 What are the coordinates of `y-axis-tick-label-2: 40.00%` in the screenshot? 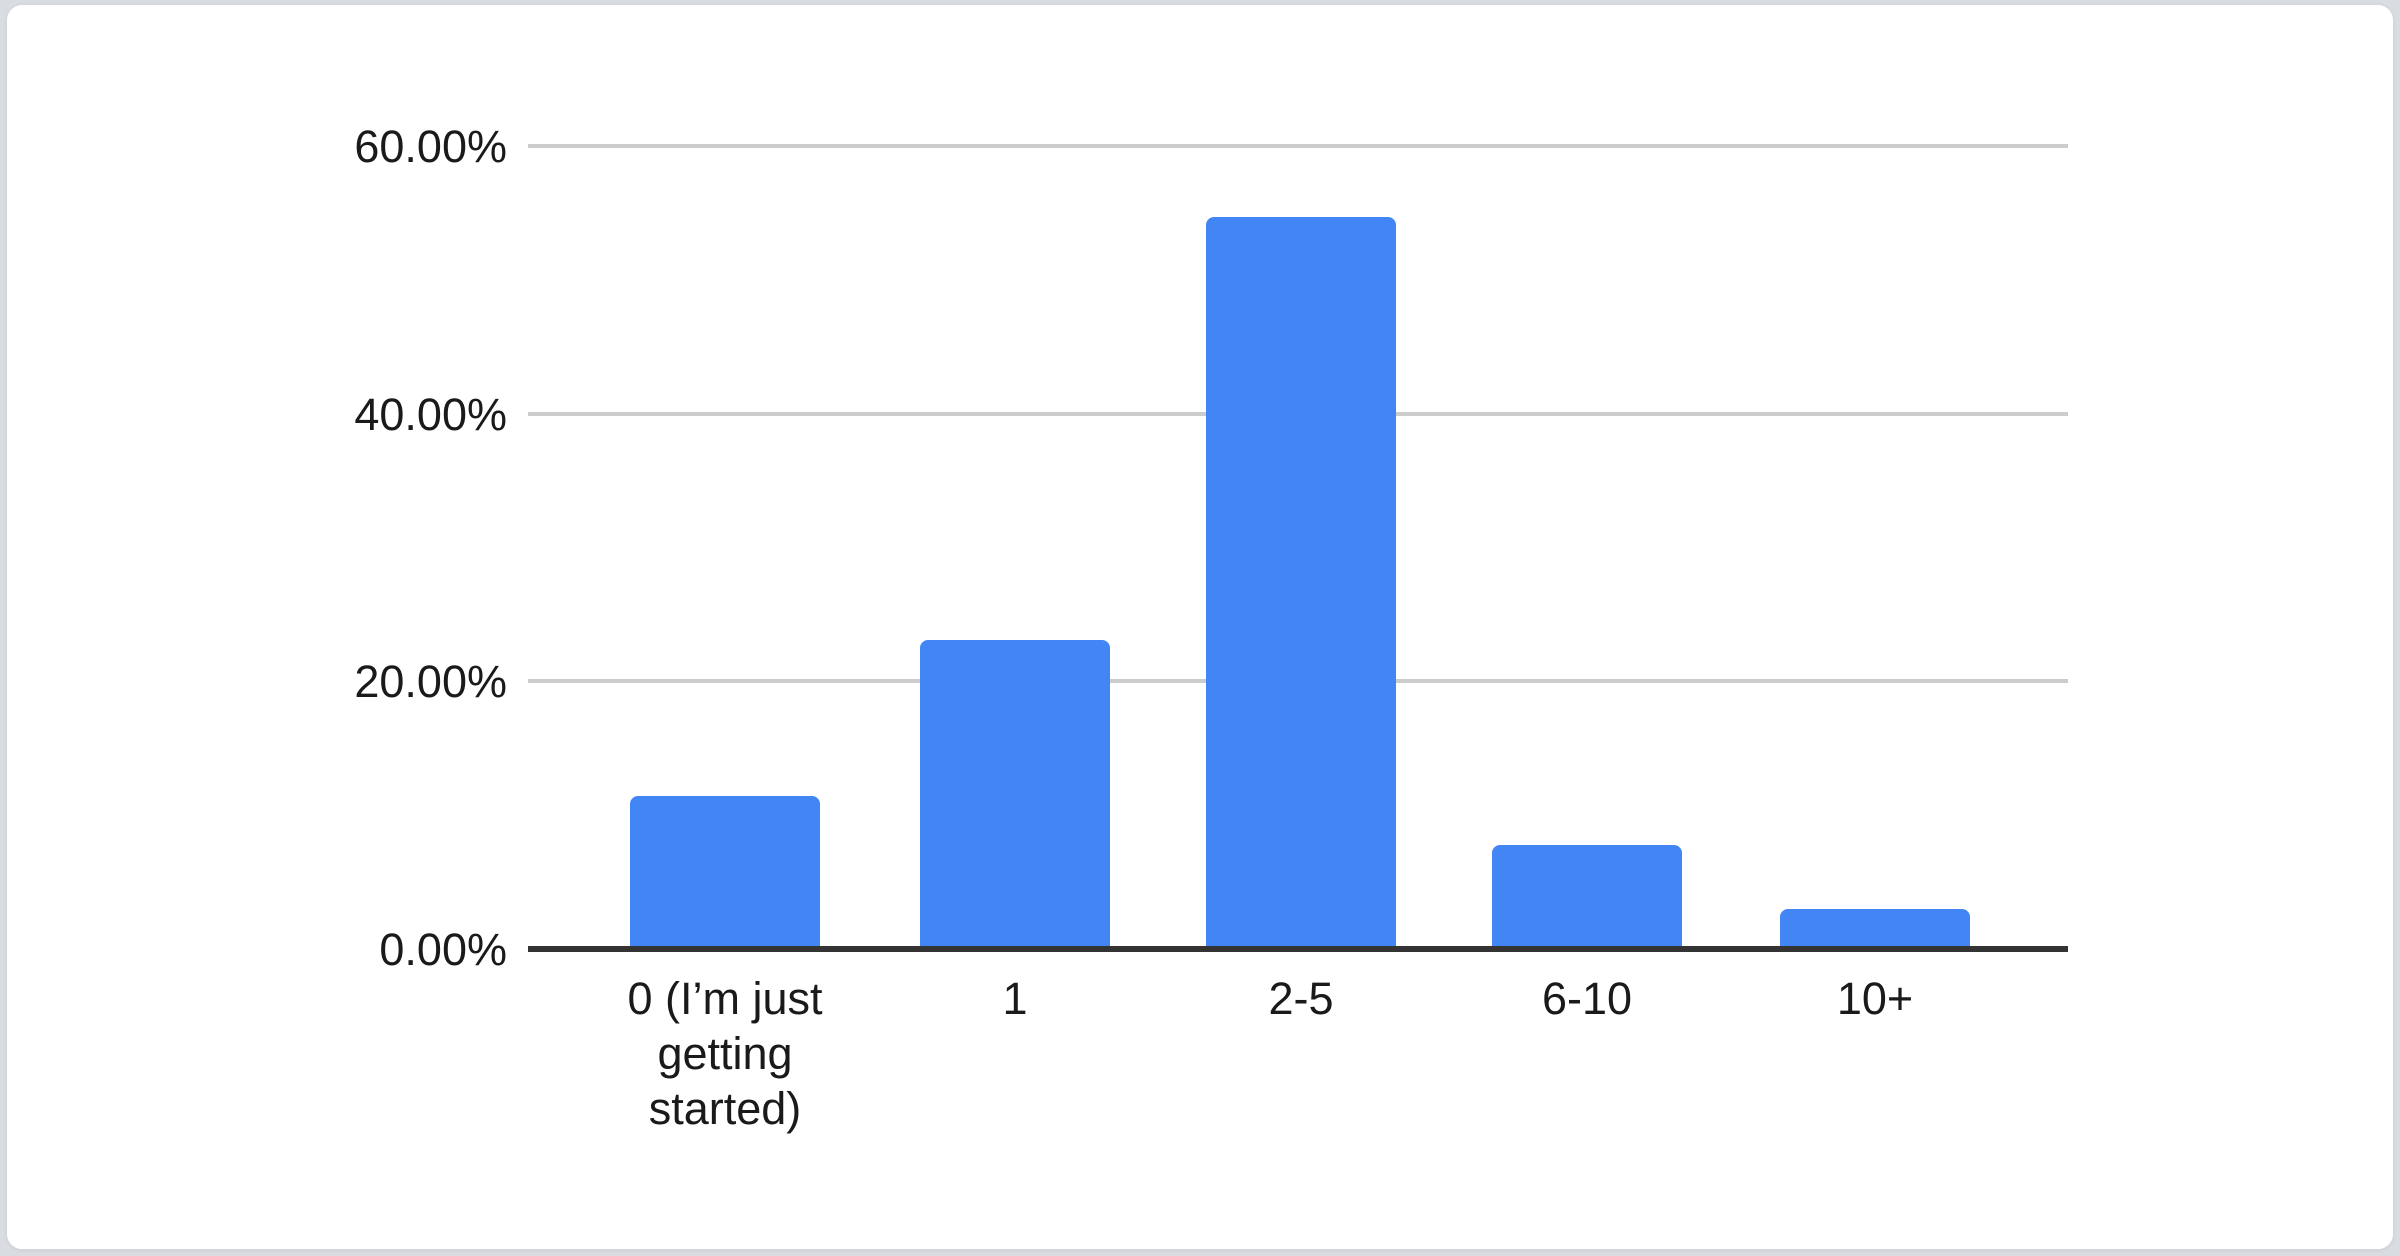 It's located at (430, 414).